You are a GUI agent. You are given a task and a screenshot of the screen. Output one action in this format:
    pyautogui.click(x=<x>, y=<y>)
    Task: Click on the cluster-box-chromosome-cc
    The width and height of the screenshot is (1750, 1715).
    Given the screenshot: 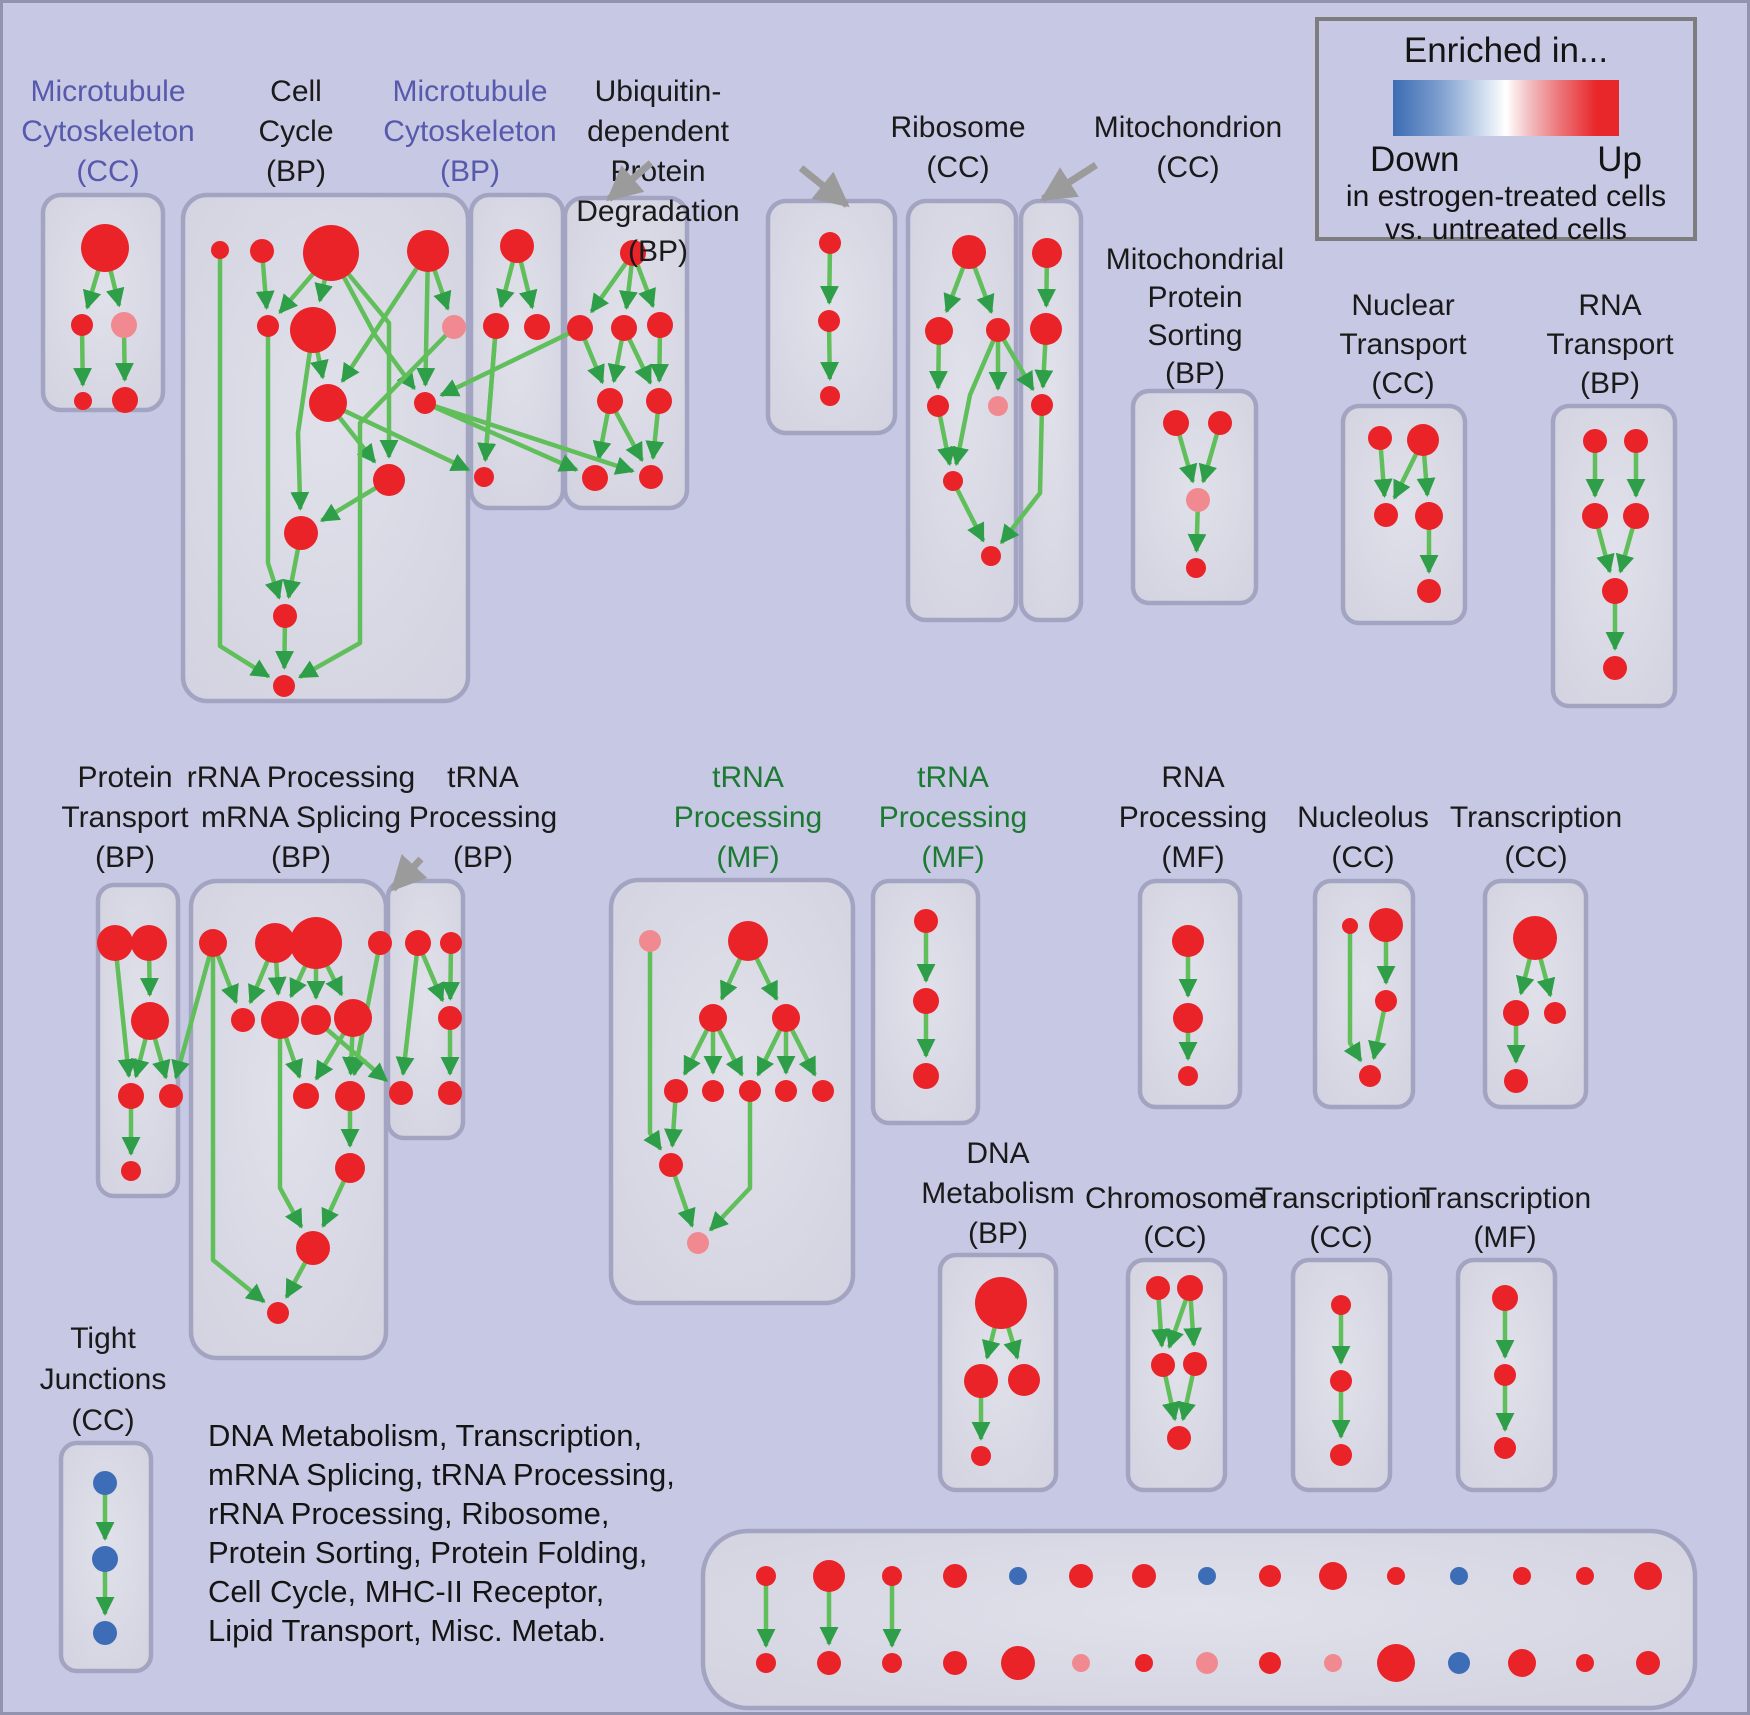 What is the action you would take?
    pyautogui.click(x=1176, y=1375)
    